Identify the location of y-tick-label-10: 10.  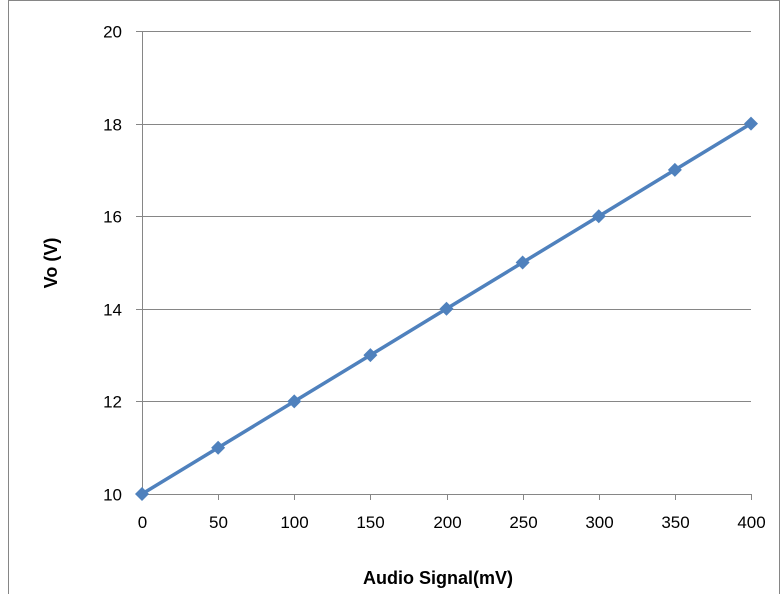
(112, 495).